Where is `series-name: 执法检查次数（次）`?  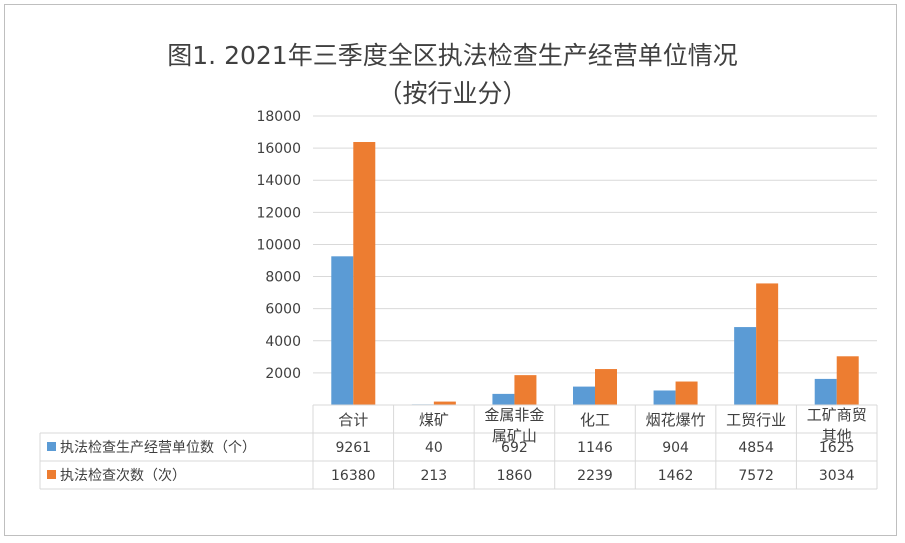 series-name: 执法检查次数（次） is located at coordinates (123, 476).